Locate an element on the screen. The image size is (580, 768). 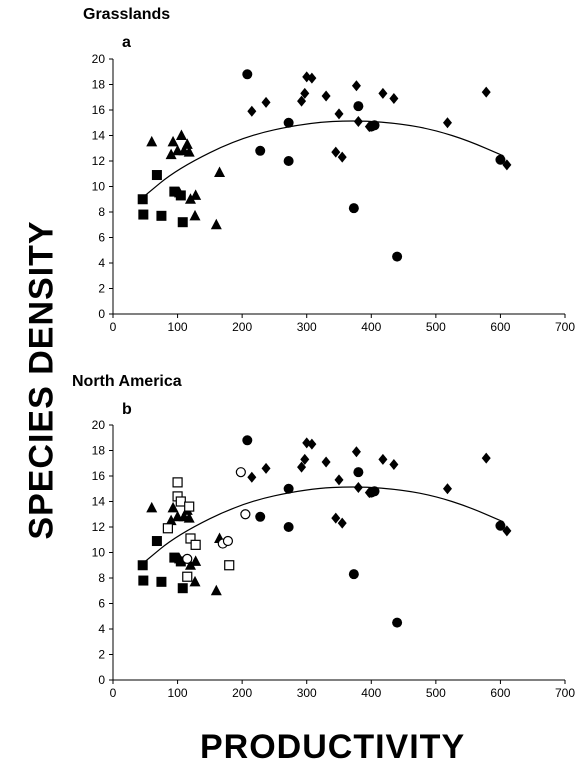
panel-b-y-tick-label: 0 is located at coordinates (101, 680).